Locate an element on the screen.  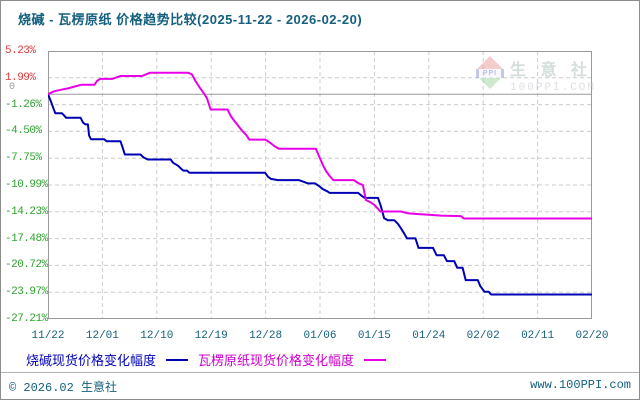
y-axis-tick-label: 0 is located at coordinates (12, 88).